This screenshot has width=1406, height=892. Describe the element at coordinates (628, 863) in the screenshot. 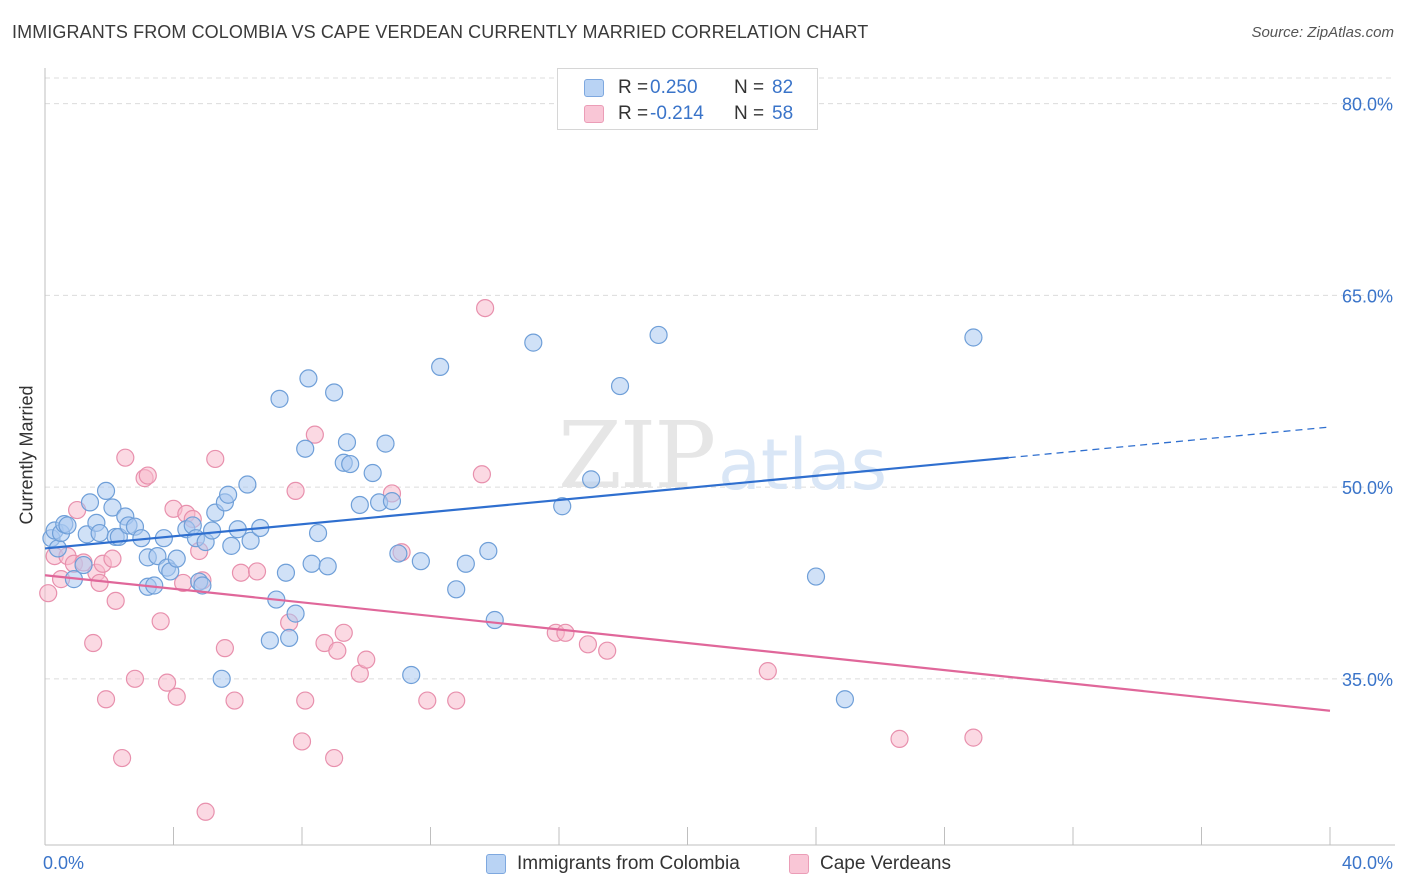

I see `legend-label: Immigrants from Colombia` at that location.